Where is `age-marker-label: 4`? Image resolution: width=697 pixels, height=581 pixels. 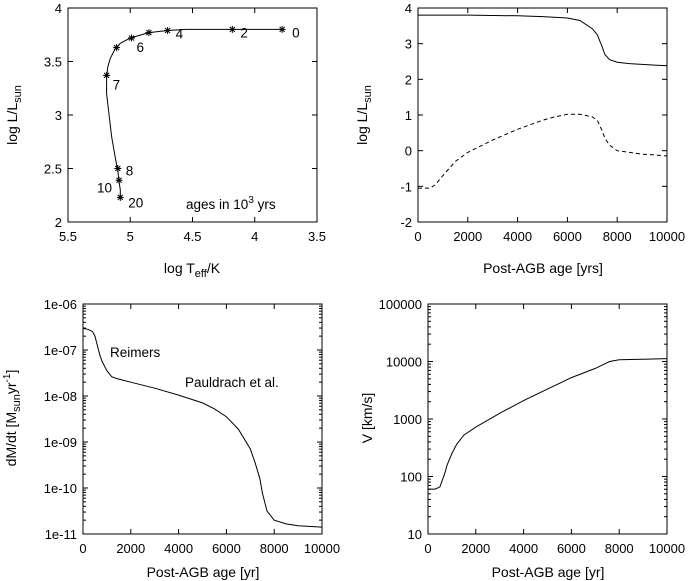 age-marker-label: 4 is located at coordinates (180, 33).